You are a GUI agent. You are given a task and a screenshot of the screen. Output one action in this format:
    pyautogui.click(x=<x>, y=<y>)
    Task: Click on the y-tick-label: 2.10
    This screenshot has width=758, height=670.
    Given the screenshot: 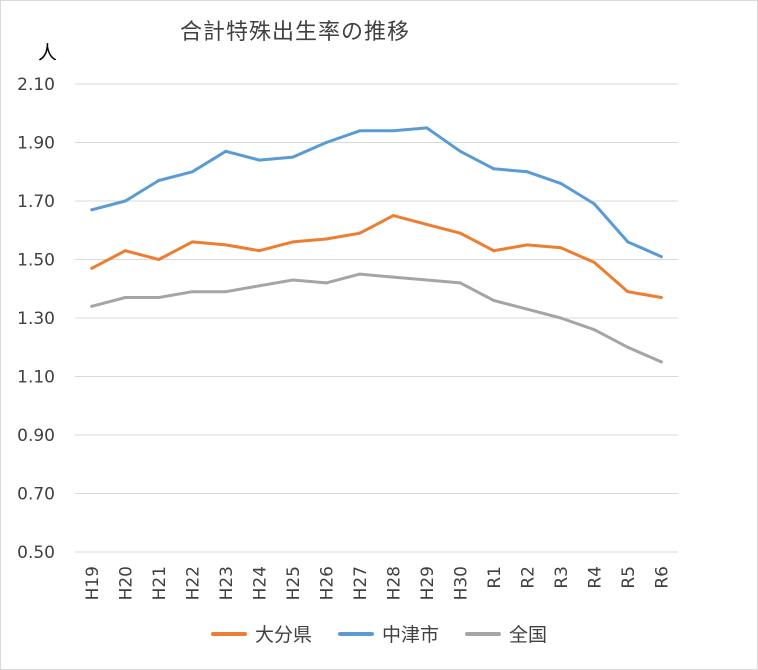 What is the action you would take?
    pyautogui.click(x=36, y=85)
    